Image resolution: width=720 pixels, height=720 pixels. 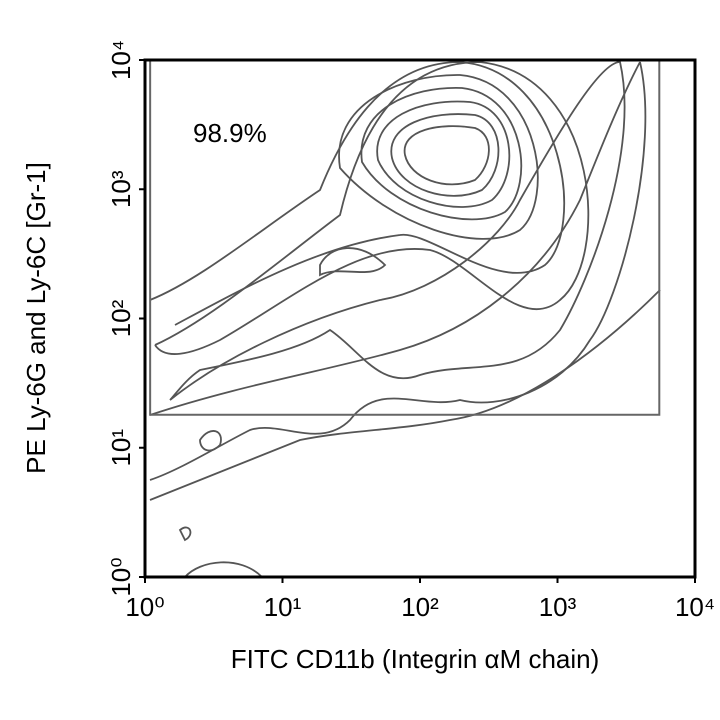 I want to click on y-tick-label: 10¹, so click(x=121, y=448).